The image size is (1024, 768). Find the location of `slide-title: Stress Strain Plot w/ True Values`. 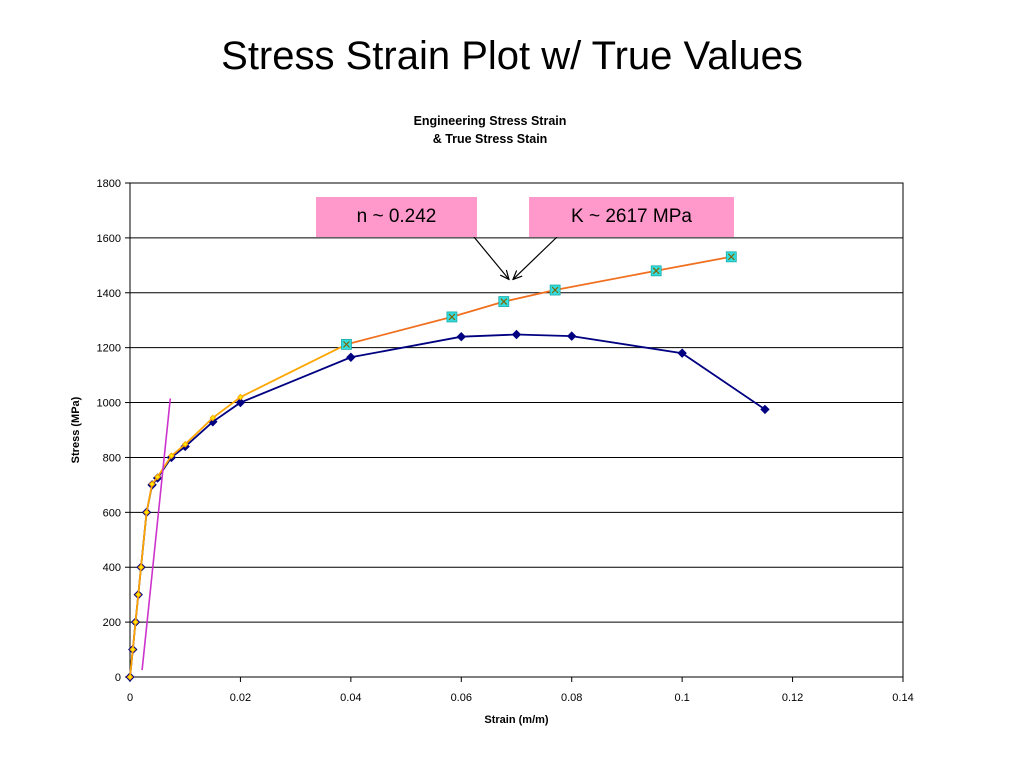

slide-title: Stress Strain Plot w/ True Values is located at coordinates (512, 56).